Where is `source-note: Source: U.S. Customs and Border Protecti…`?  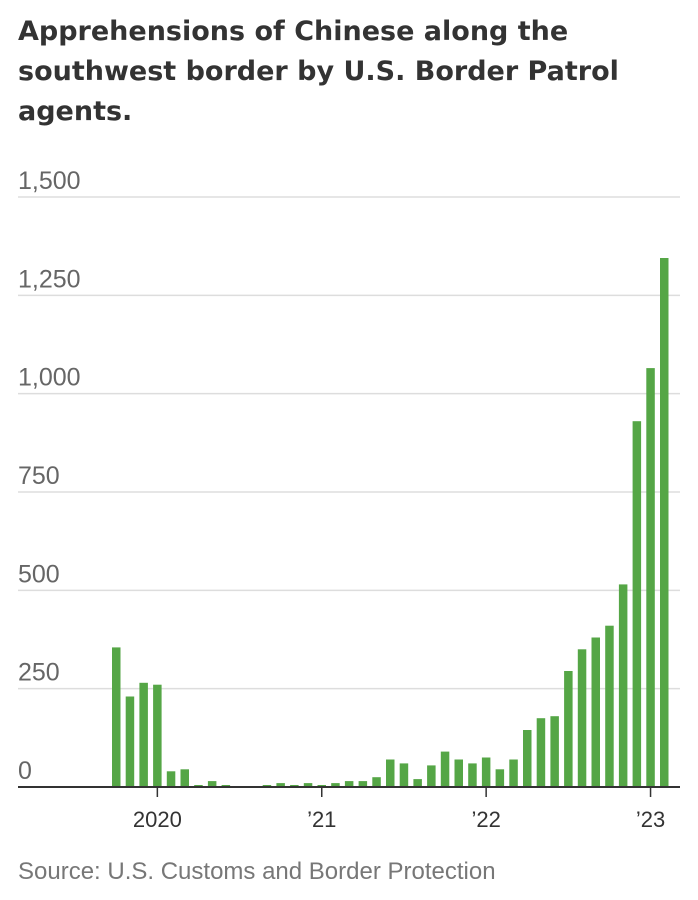 source-note: Source: U.S. Customs and Border Protecti… is located at coordinates (257, 871).